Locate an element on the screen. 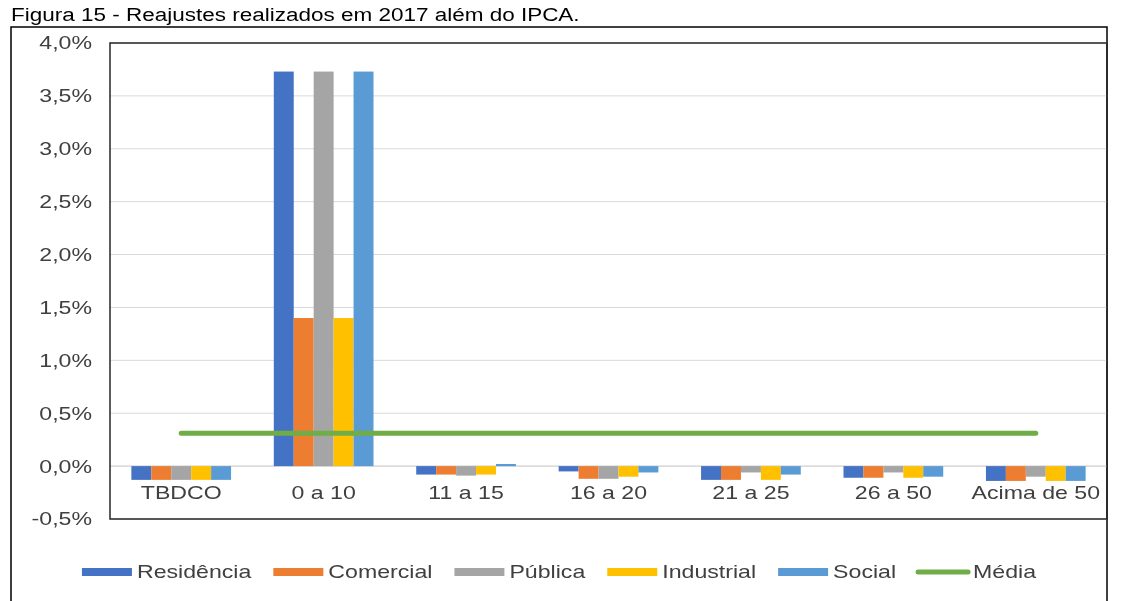 The height and width of the screenshot is (601, 1128). y-tick-label: 4,0% is located at coordinates (65, 43).